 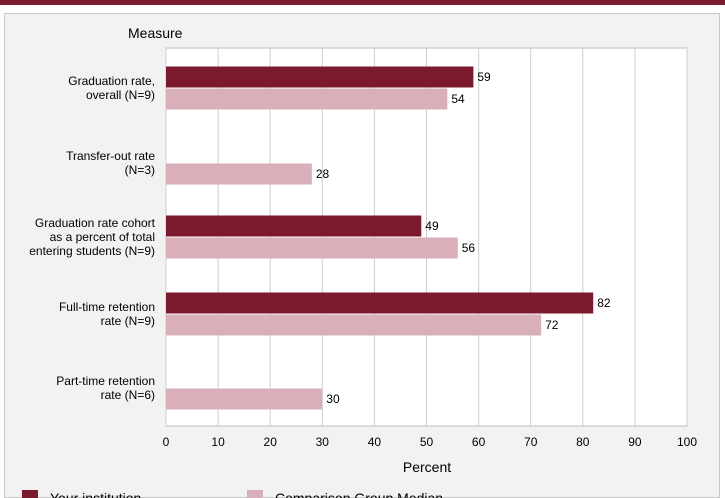 What do you see at coordinates (604, 303) in the screenshot?
I see `data-label: 82` at bounding box center [604, 303].